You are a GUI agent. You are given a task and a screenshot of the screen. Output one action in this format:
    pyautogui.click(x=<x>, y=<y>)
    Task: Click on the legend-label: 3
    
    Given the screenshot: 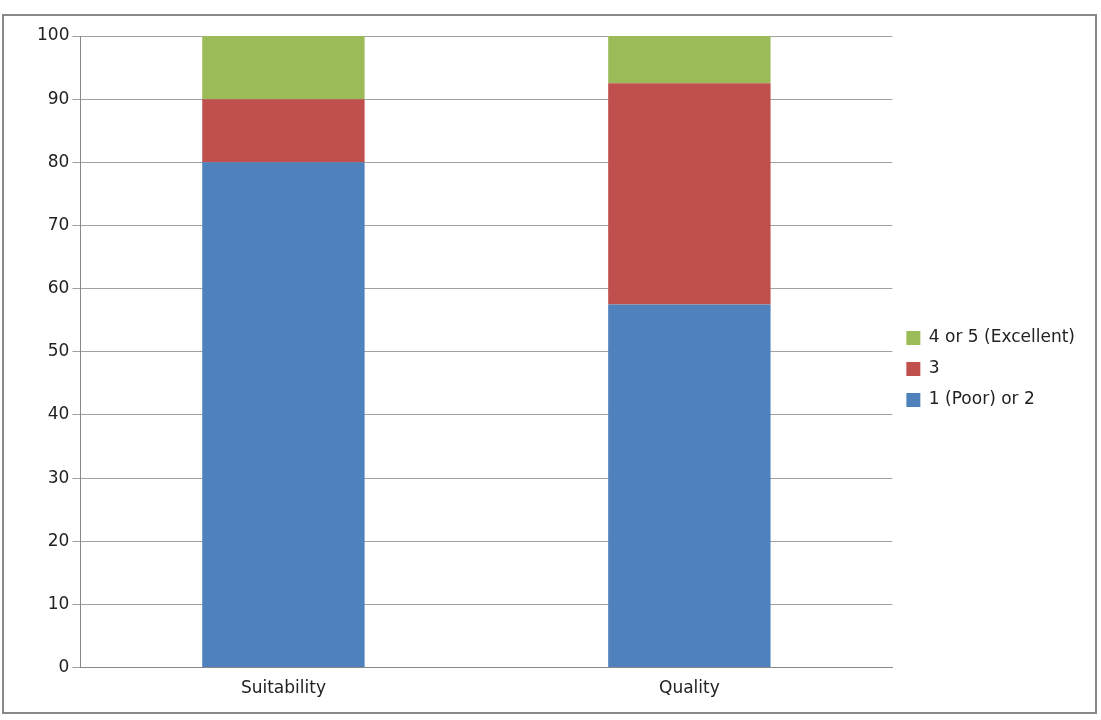 What is the action you would take?
    pyautogui.click(x=934, y=367)
    